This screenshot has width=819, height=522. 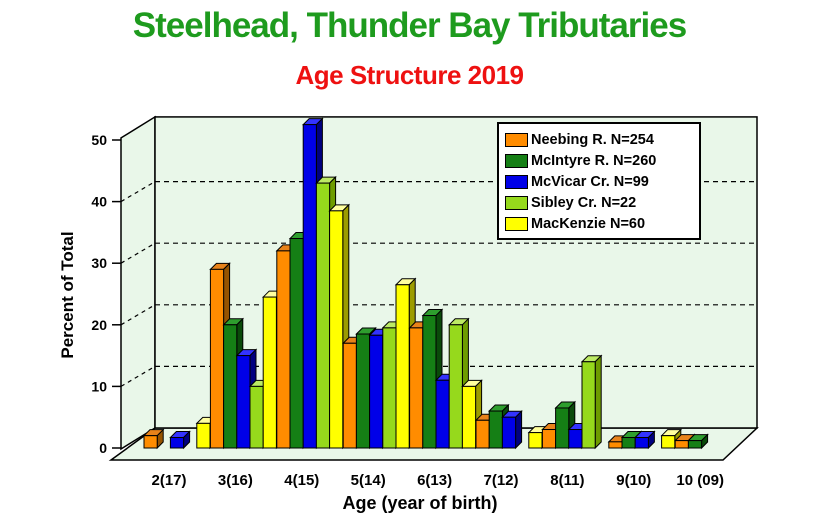 What do you see at coordinates (368, 480) in the screenshot?
I see `x-tick-label: 5(14)` at bounding box center [368, 480].